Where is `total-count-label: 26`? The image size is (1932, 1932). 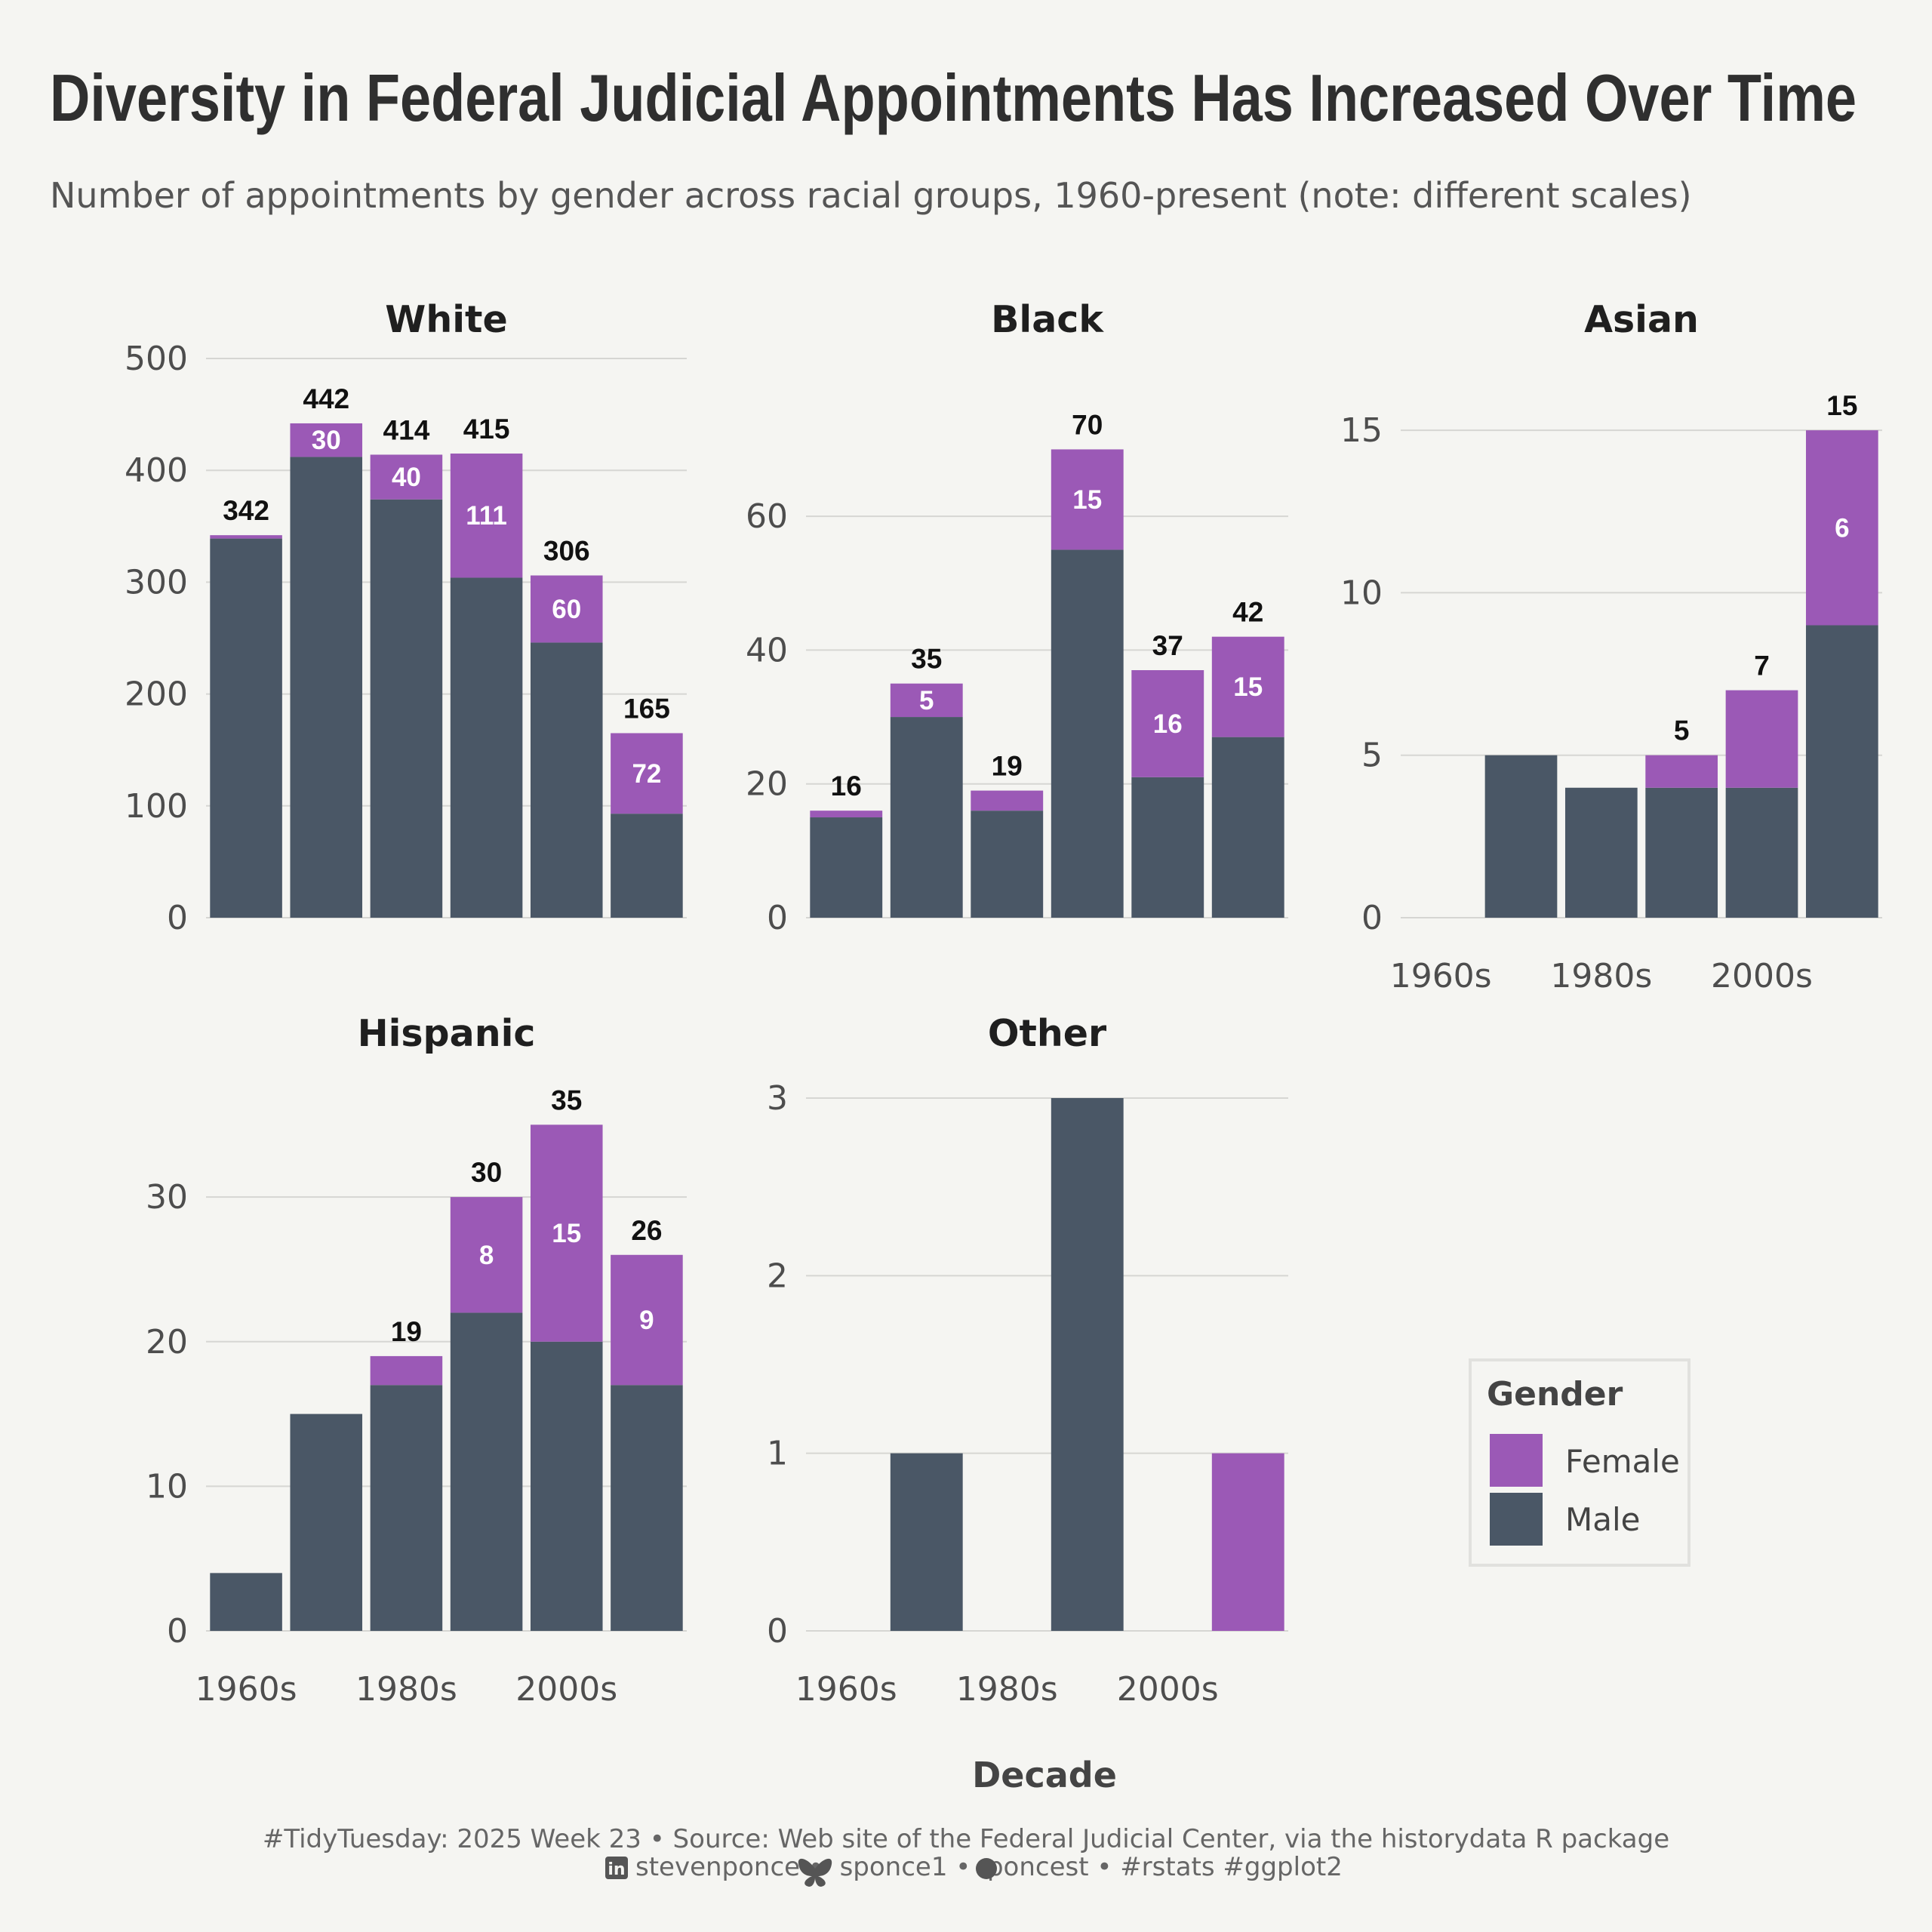 total-count-label: 26 is located at coordinates (646, 1230).